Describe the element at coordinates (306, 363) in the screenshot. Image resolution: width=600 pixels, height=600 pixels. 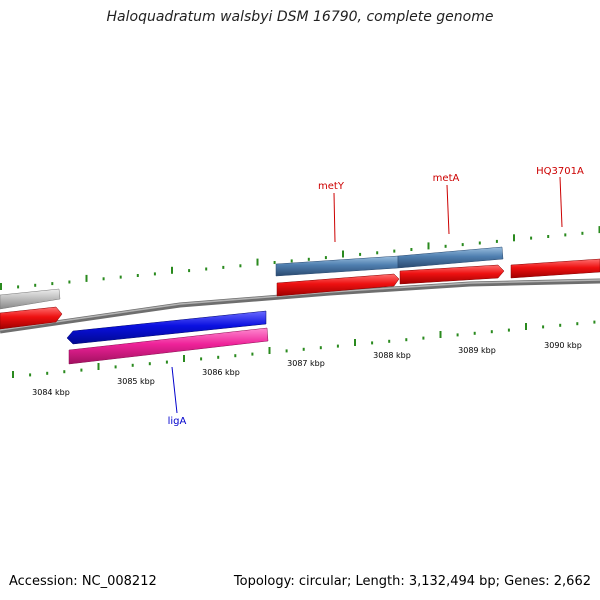
I see `scale-label-3087: 3087 kbp` at that location.